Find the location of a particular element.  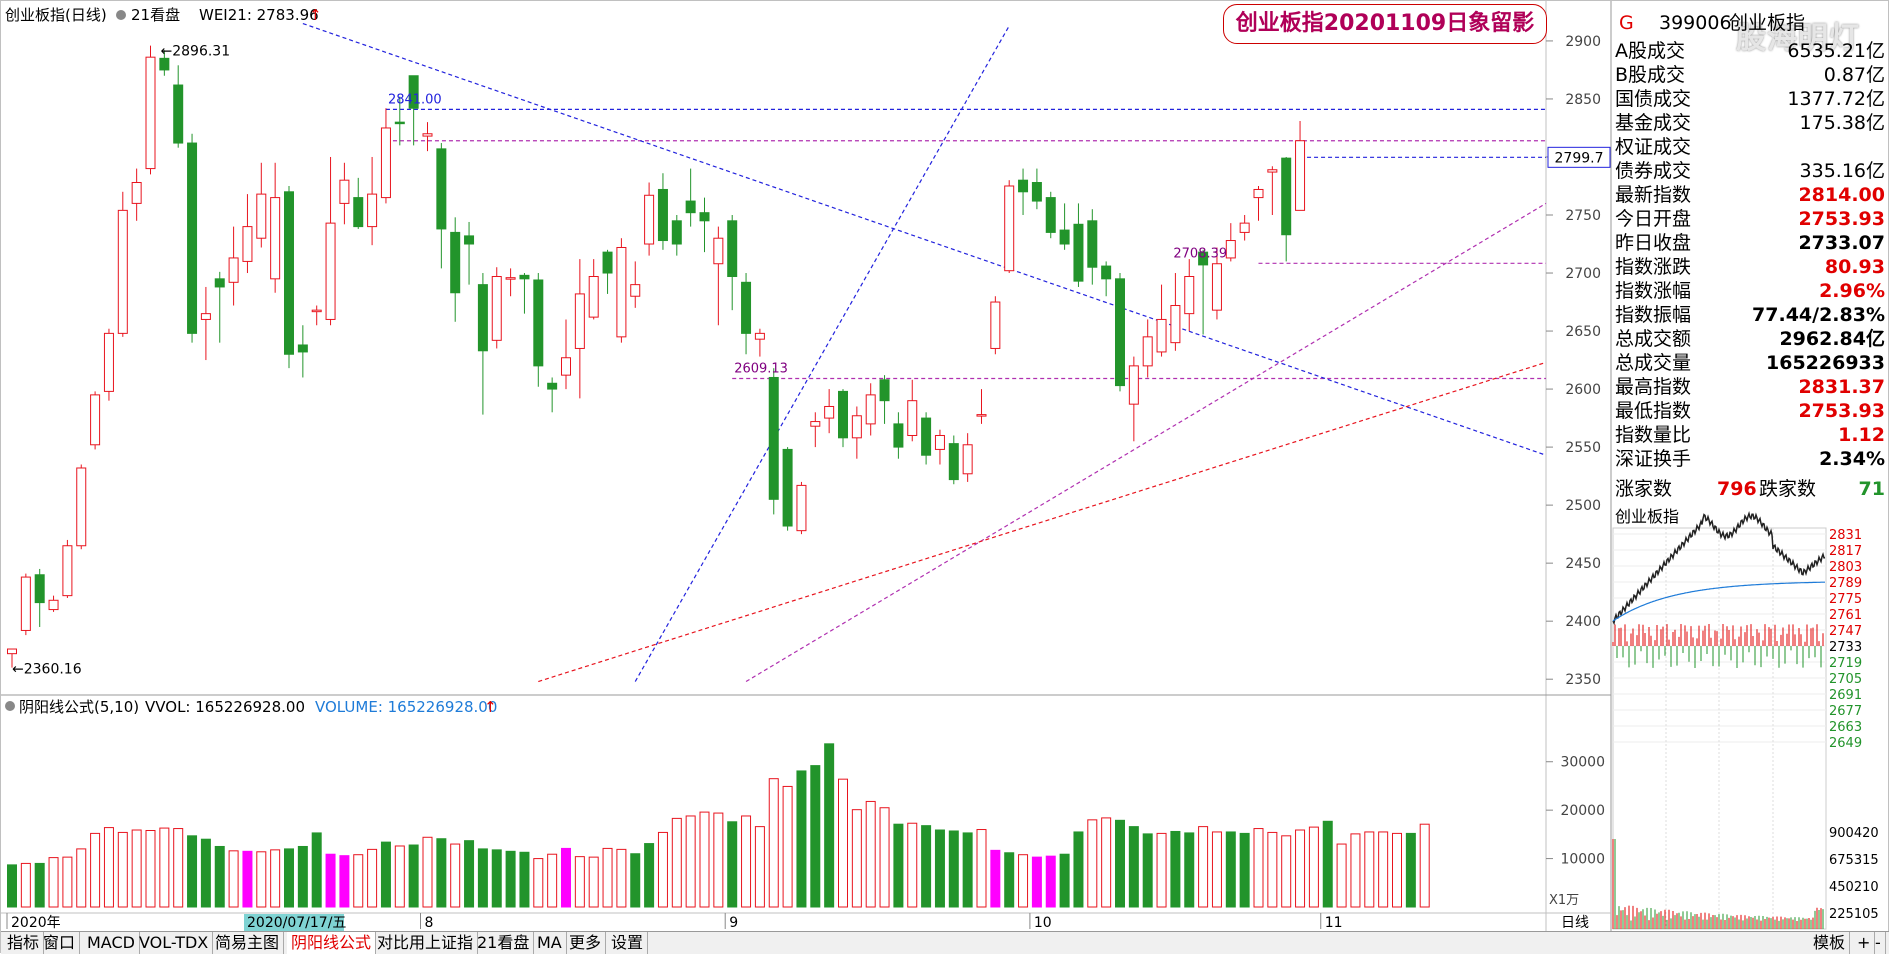

panel-code-row: G 399006 创业板指 is located at coordinates (1751, 23).